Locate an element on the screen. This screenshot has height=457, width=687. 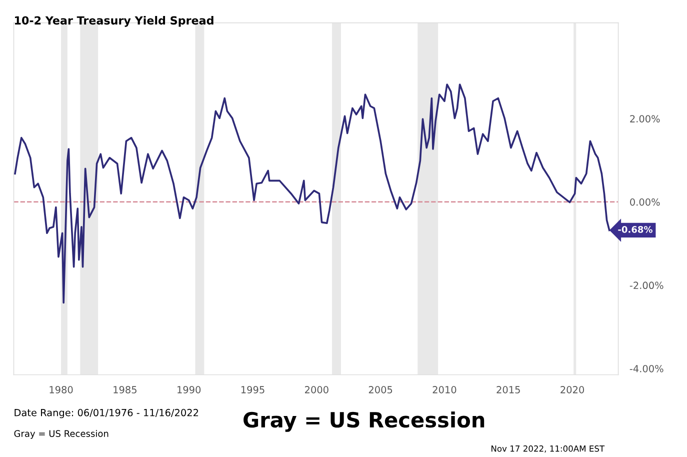
x-tick-label: 2000 is located at coordinates (316, 390).